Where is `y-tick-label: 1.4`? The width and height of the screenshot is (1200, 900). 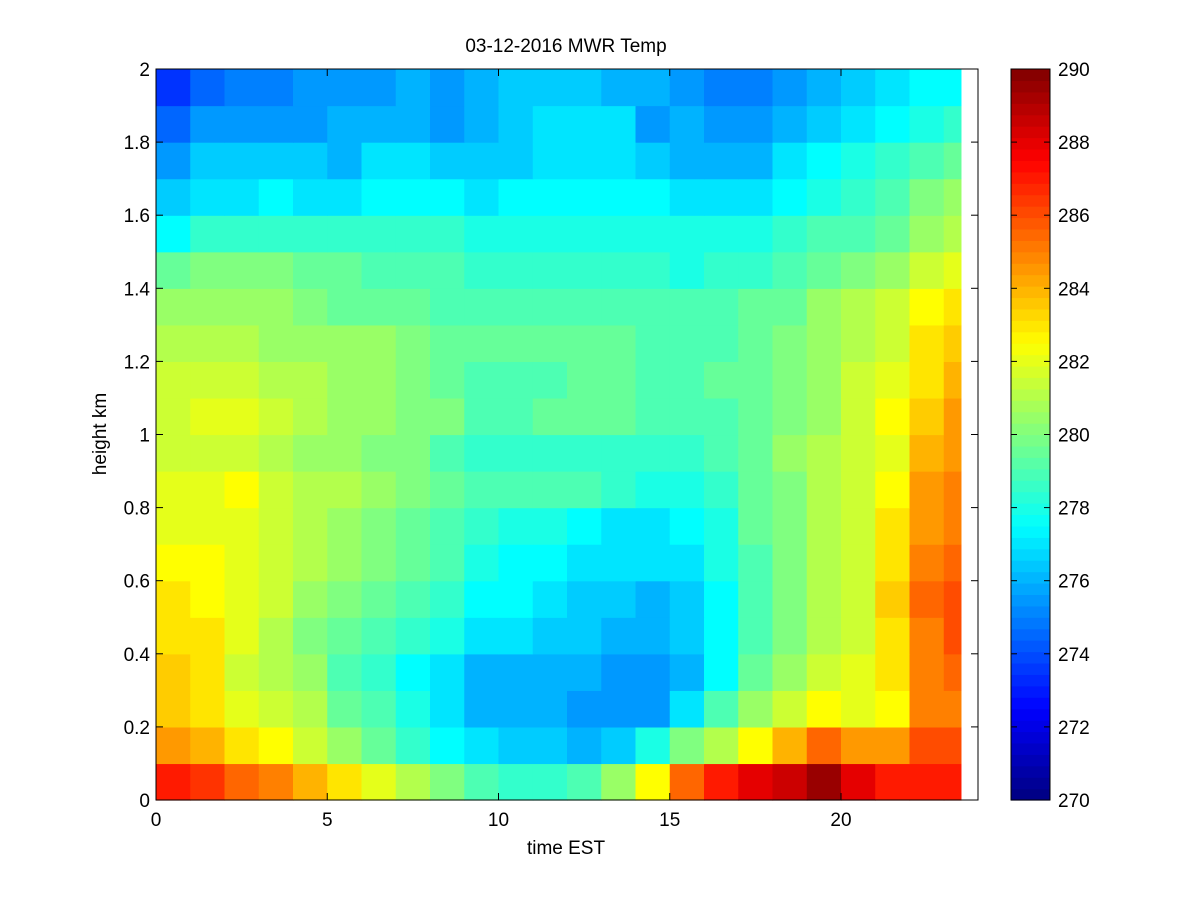 y-tick-label: 1.4 is located at coordinates (137, 289).